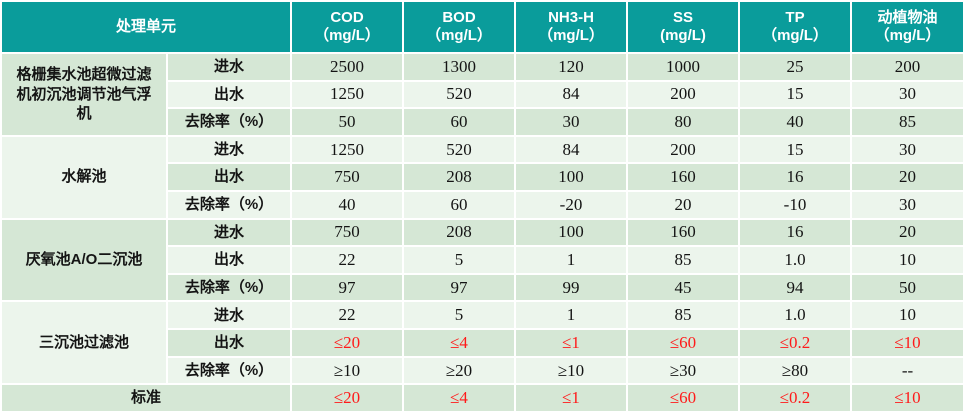 This screenshot has height=413, width=963. What do you see at coordinates (571, 315) in the screenshot?
I see `value-cell: 1` at bounding box center [571, 315].